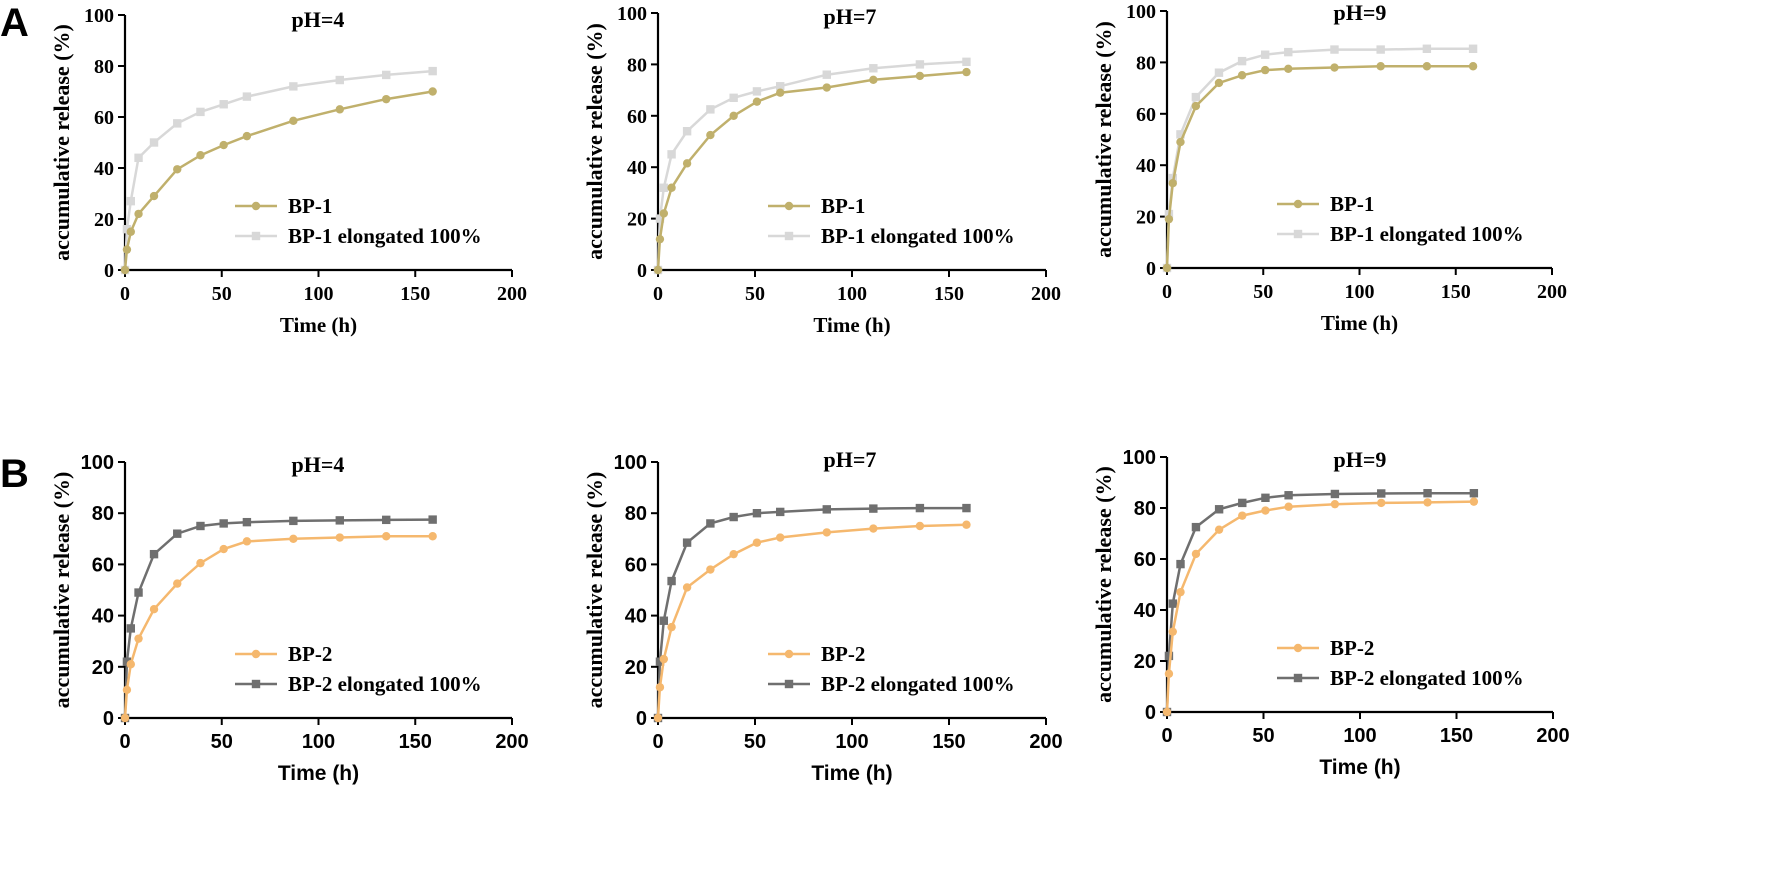 This screenshot has height=885, width=1765. Describe the element at coordinates (1359, 736) in the screenshot. I see `x-tick-label: 100` at that location.